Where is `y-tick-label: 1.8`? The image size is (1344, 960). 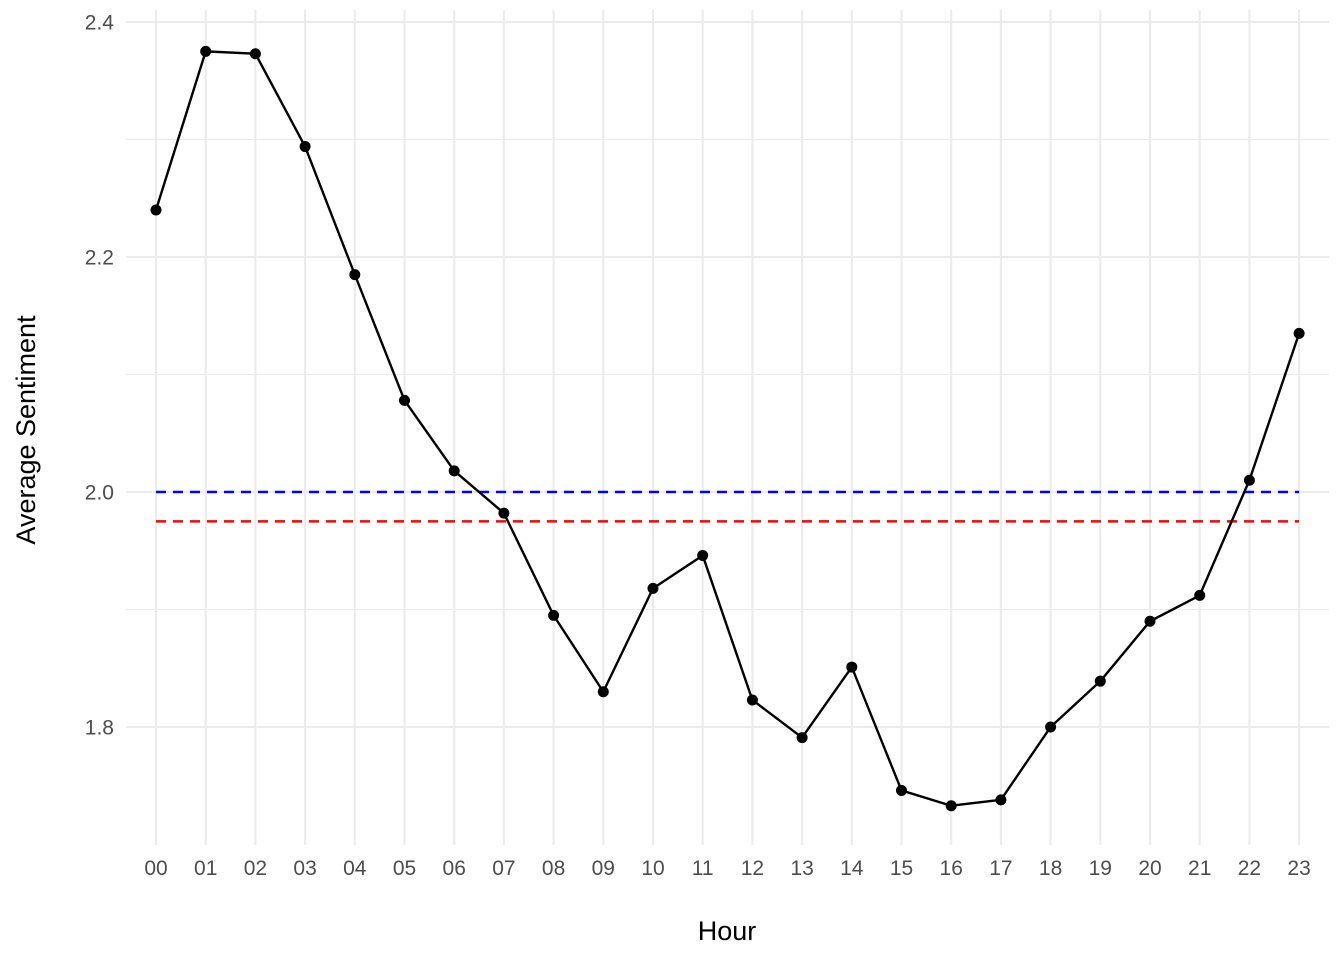 y-tick-label: 1.8 is located at coordinates (99, 728).